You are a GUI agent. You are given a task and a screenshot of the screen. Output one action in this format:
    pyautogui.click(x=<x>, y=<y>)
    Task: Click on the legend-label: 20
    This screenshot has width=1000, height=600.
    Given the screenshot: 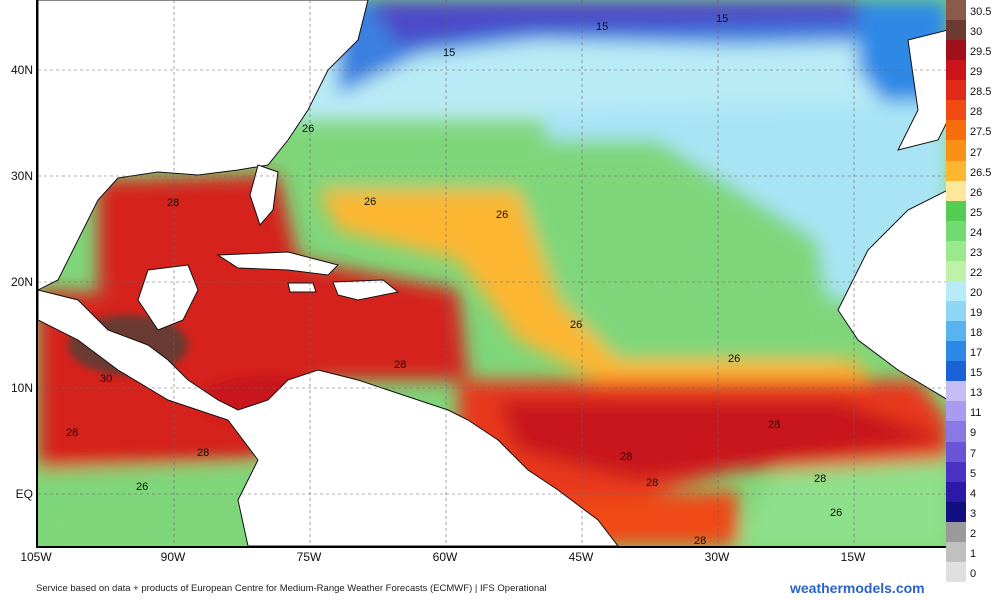 What is the action you would take?
    pyautogui.click(x=976, y=293)
    